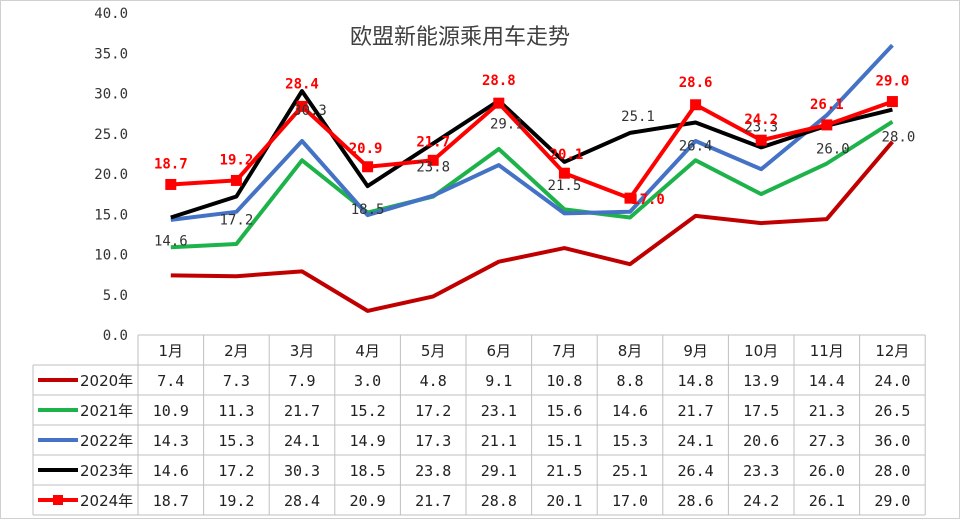  What do you see at coordinates (499, 471) in the screenshot?
I see `table-cell: 29.1` at bounding box center [499, 471].